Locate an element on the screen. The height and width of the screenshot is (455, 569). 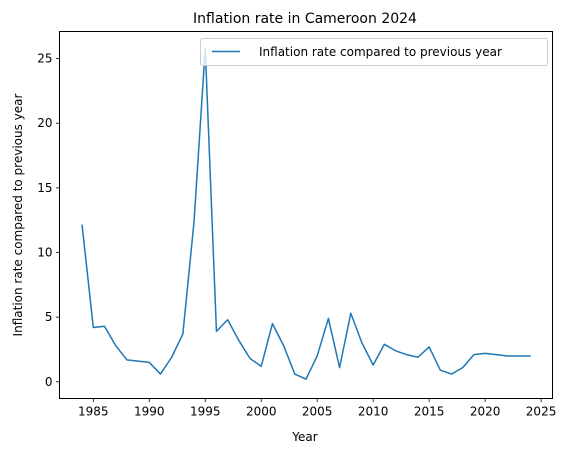
x-tick-label: 2015 is located at coordinates (429, 412).